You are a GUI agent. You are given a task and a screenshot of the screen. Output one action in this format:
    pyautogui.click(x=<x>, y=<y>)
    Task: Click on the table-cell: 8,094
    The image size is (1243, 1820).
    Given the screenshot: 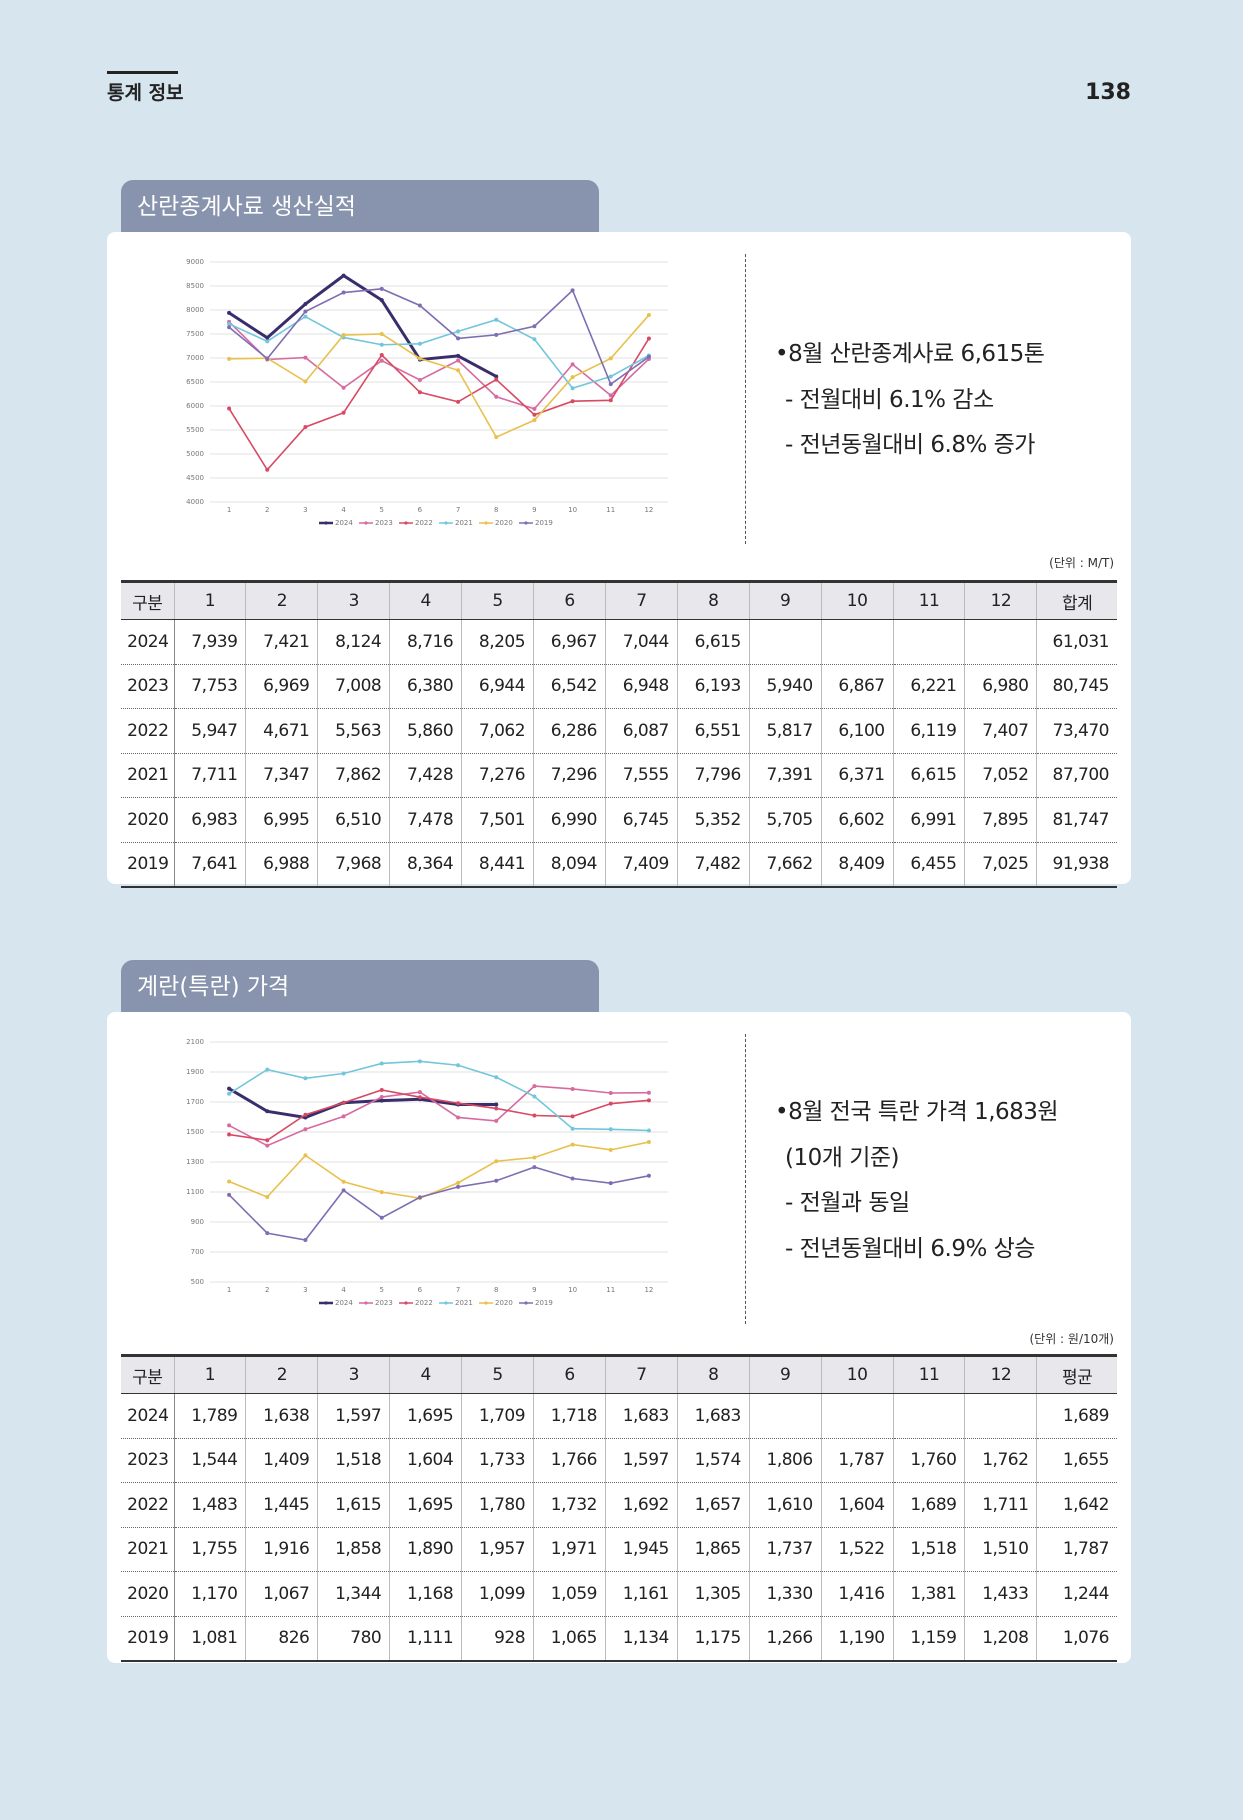 What is the action you would take?
    pyautogui.click(x=569, y=865)
    